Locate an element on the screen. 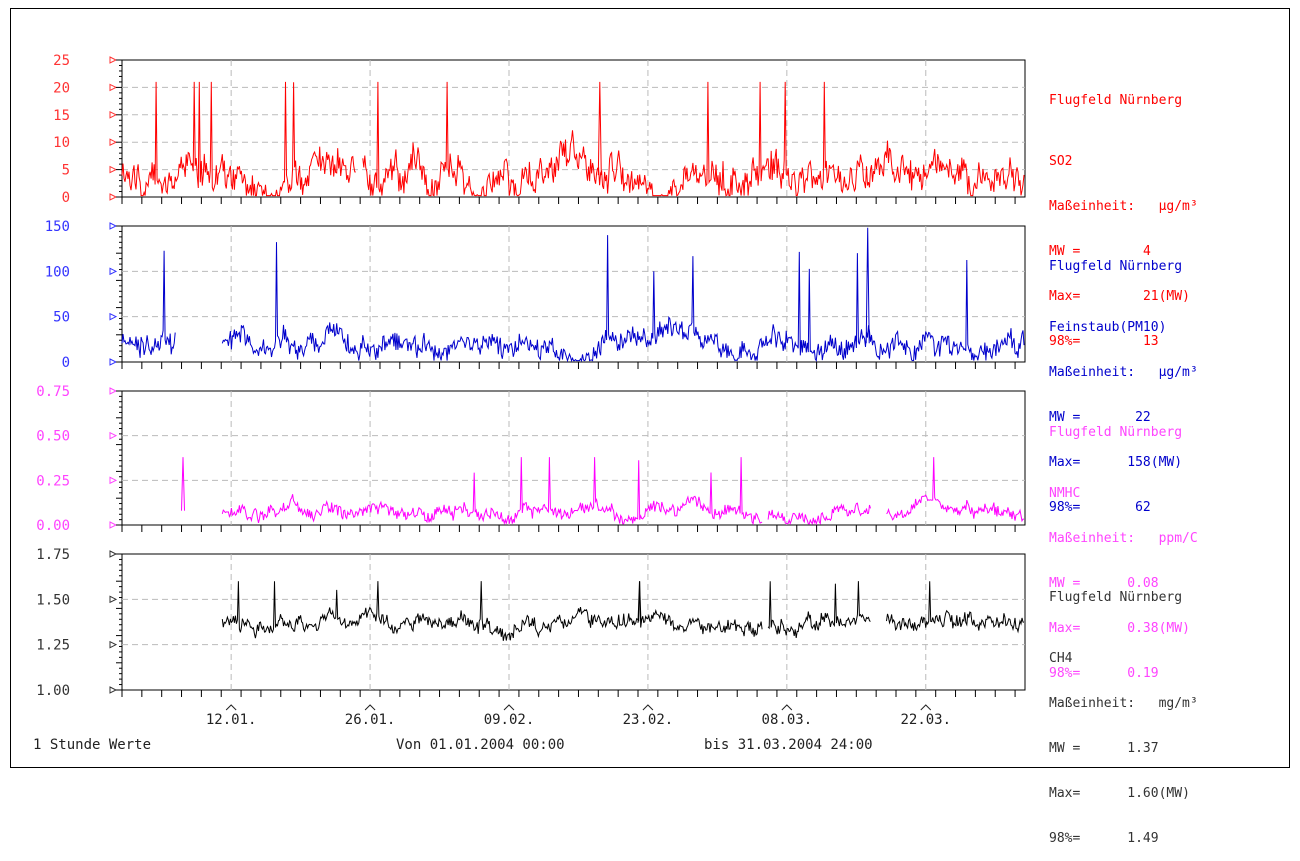 The height and width of the screenshot is (861, 1300). footer-from: Von 01.01.2004 00:00 is located at coordinates (480, 745).